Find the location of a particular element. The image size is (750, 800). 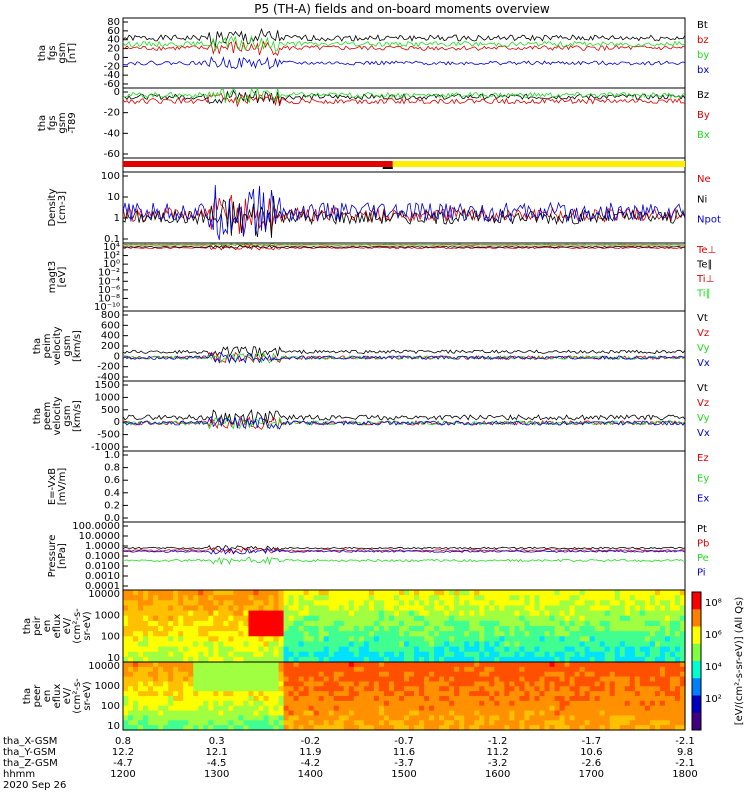

y-tick-label: 10⁻⁸ is located at coordinates (109, 298).